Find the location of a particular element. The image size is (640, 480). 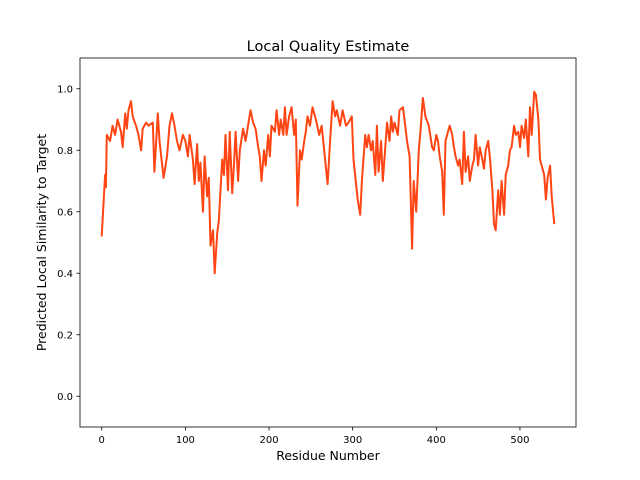

y-tick-label: 0.2 is located at coordinates (65, 335).